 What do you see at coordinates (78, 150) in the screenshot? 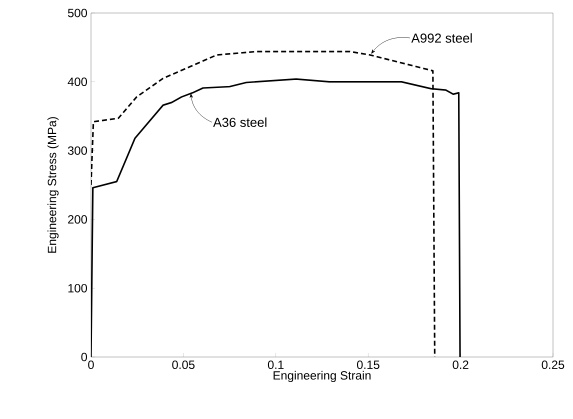
I see `y-tick-label: 300` at bounding box center [78, 150].